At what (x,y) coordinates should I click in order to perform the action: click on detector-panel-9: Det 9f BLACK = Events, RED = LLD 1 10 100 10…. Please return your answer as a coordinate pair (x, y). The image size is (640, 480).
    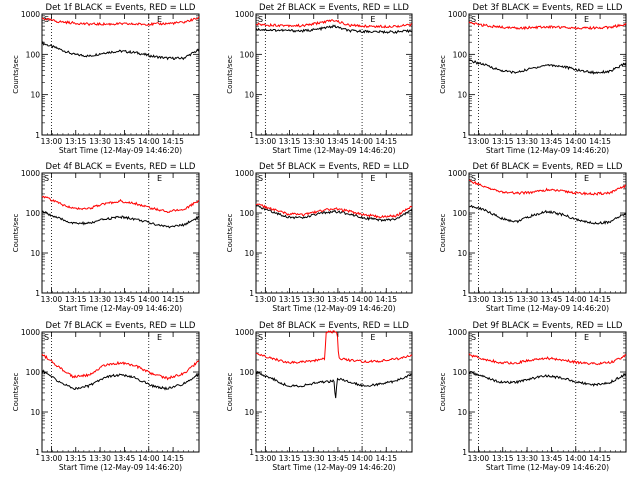
    Looking at the image, I should click on (533, 396).